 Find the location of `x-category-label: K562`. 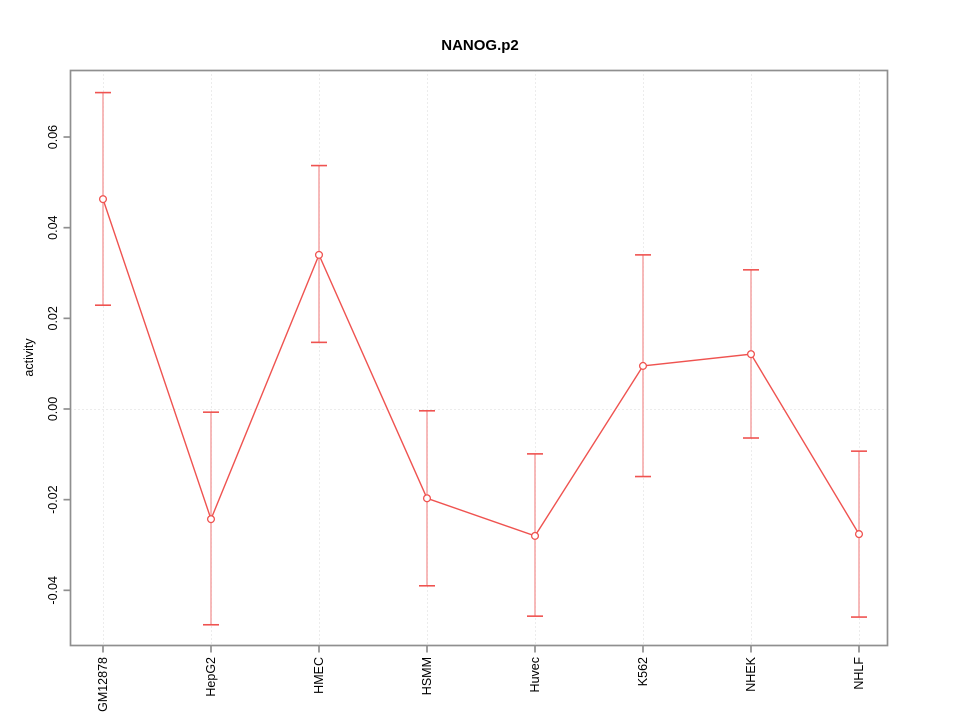

x-category-label: K562 is located at coordinates (643, 671).